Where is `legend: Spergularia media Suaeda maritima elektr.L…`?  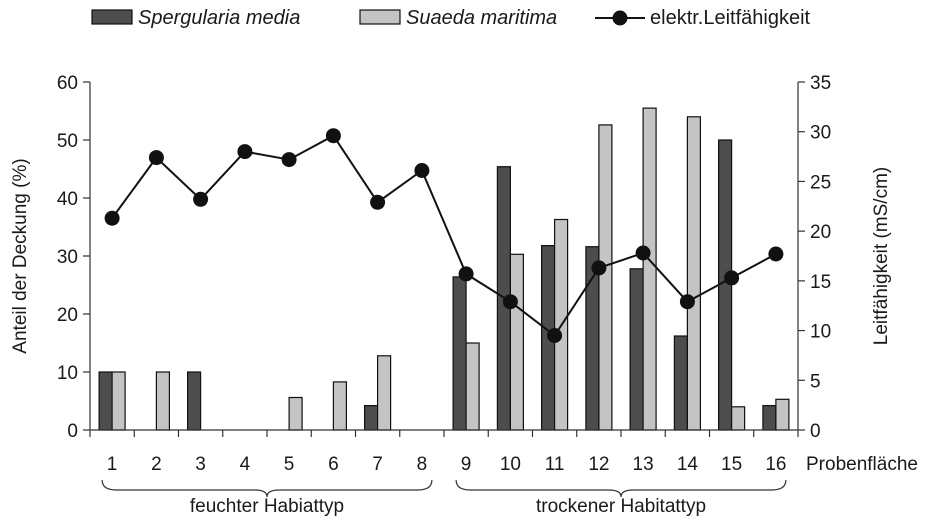 legend: Spergularia media Suaeda maritima elektr.L… is located at coordinates (451, 18).